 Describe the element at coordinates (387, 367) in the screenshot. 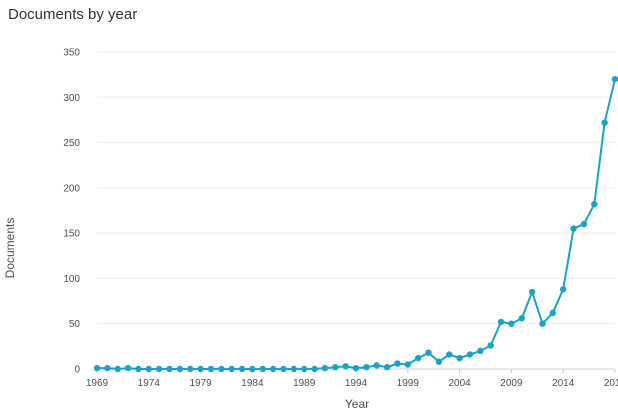

I see `data-point-1997` at that location.